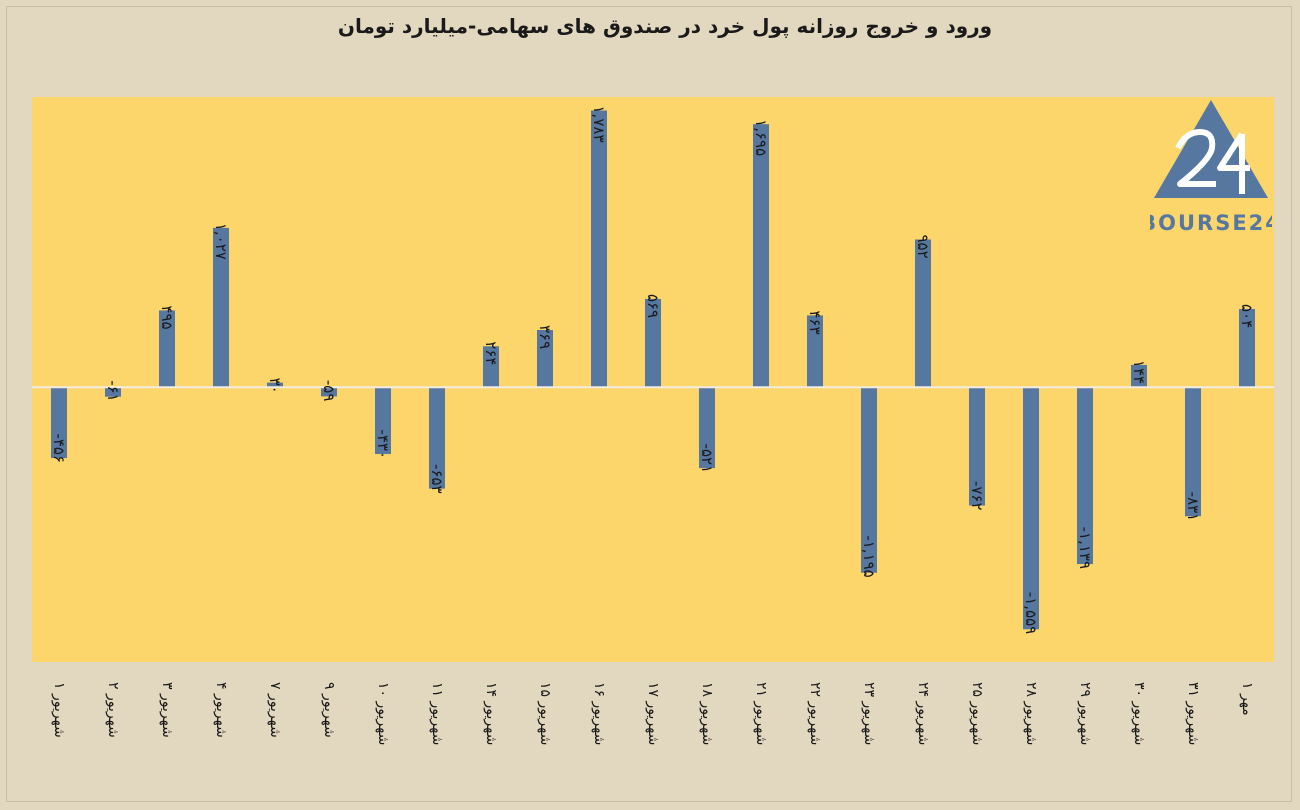 This screenshot has height=810, width=1300. I want to click on data-label: -۶۵۳, so click(437, 479).